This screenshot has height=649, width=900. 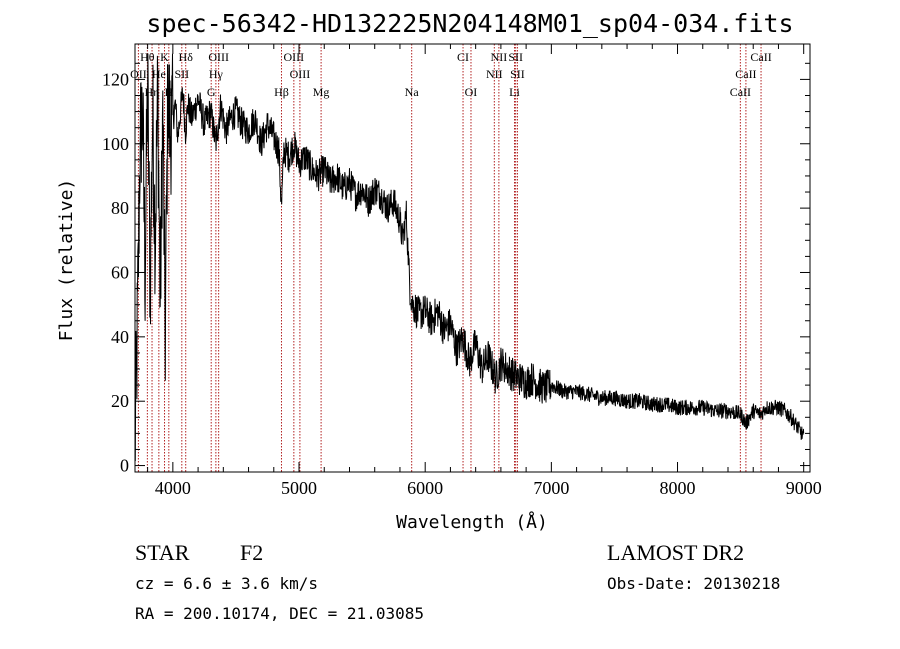 What do you see at coordinates (281, 92) in the screenshot?
I see `line-marker-label: Hβ` at bounding box center [281, 92].